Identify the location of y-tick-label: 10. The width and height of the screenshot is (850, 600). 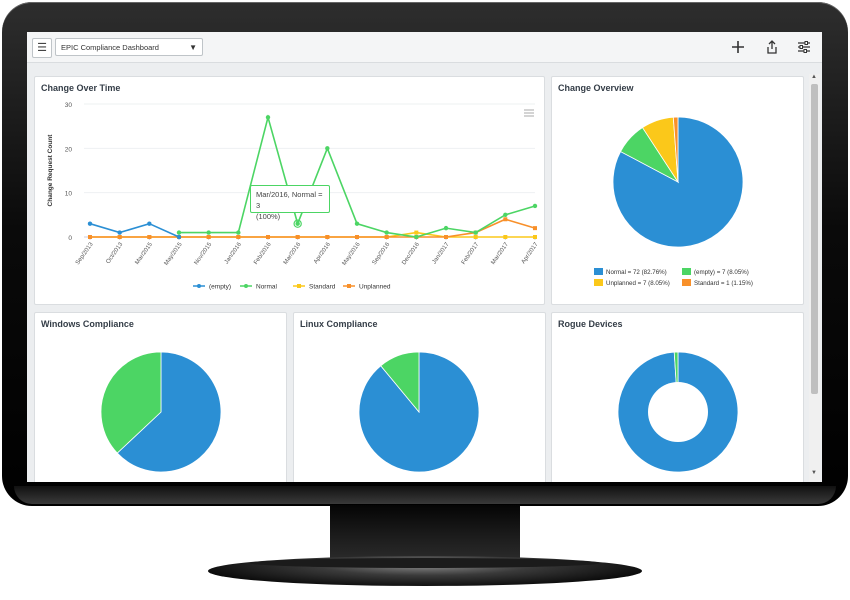
(69, 194).